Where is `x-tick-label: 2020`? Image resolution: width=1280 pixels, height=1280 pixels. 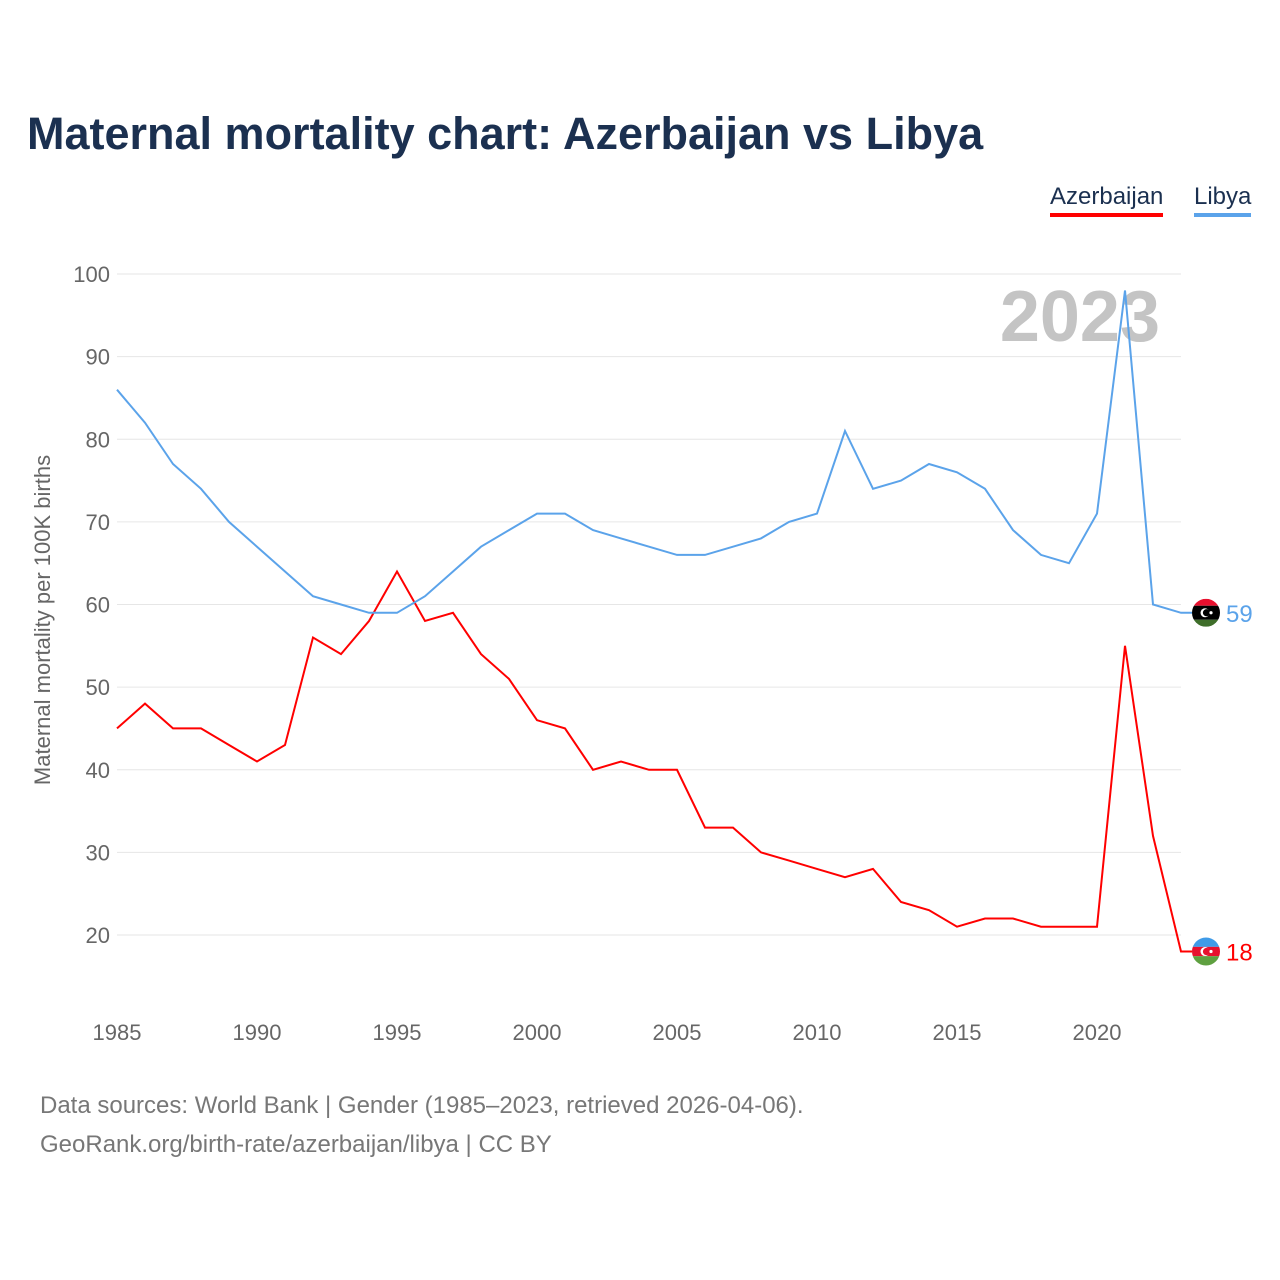
x-tick-label: 2020 is located at coordinates (1097, 1032).